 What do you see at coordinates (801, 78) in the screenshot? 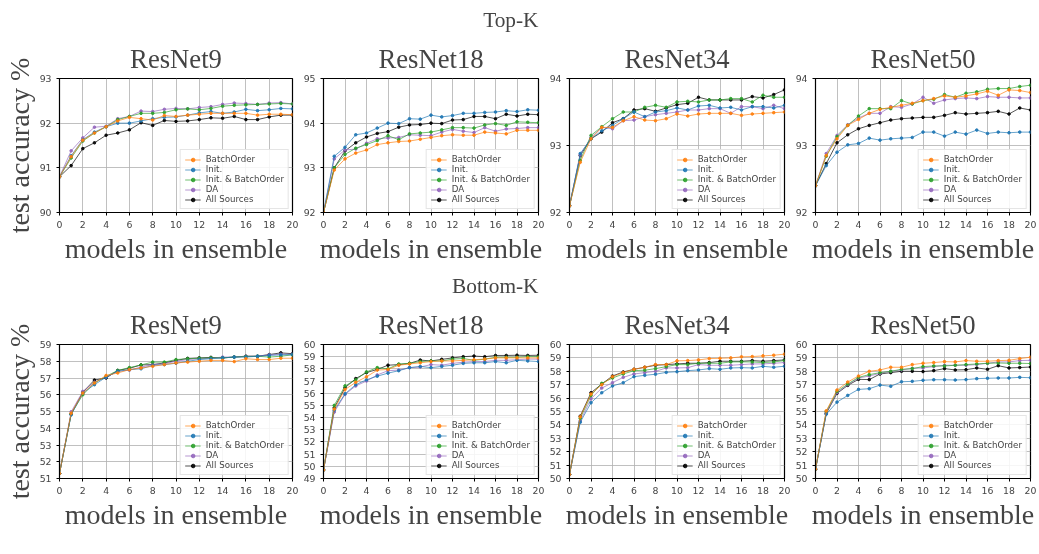
I see `y-tick-label: 94` at bounding box center [801, 78].